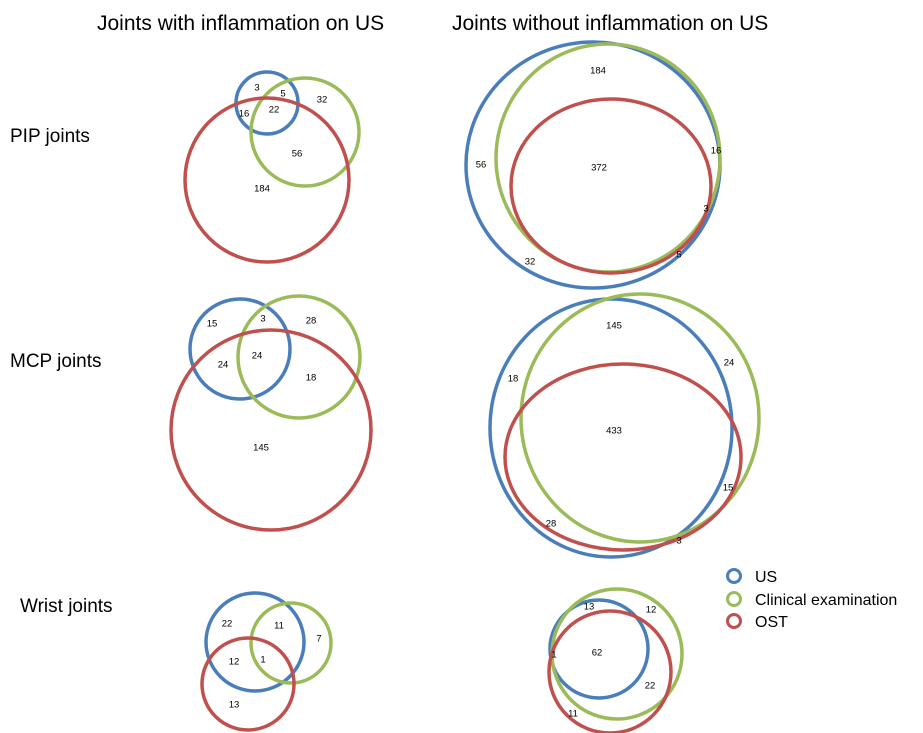 This screenshot has height=733, width=923. Describe the element at coordinates (734, 576) in the screenshot. I see `legend-marker-us` at that location.